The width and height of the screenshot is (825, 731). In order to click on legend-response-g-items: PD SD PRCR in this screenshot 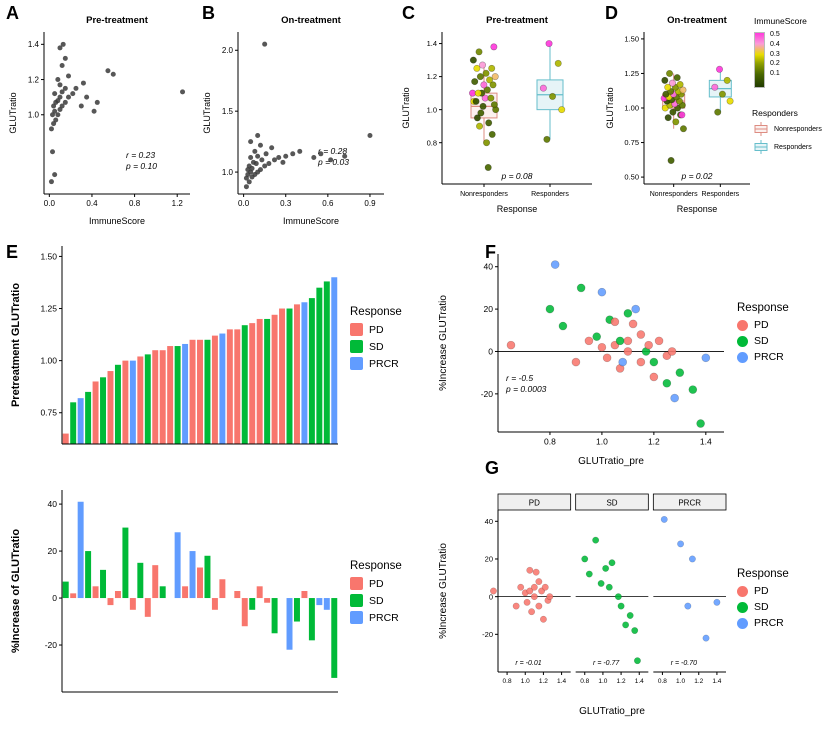, I will do `click(778, 607)`.